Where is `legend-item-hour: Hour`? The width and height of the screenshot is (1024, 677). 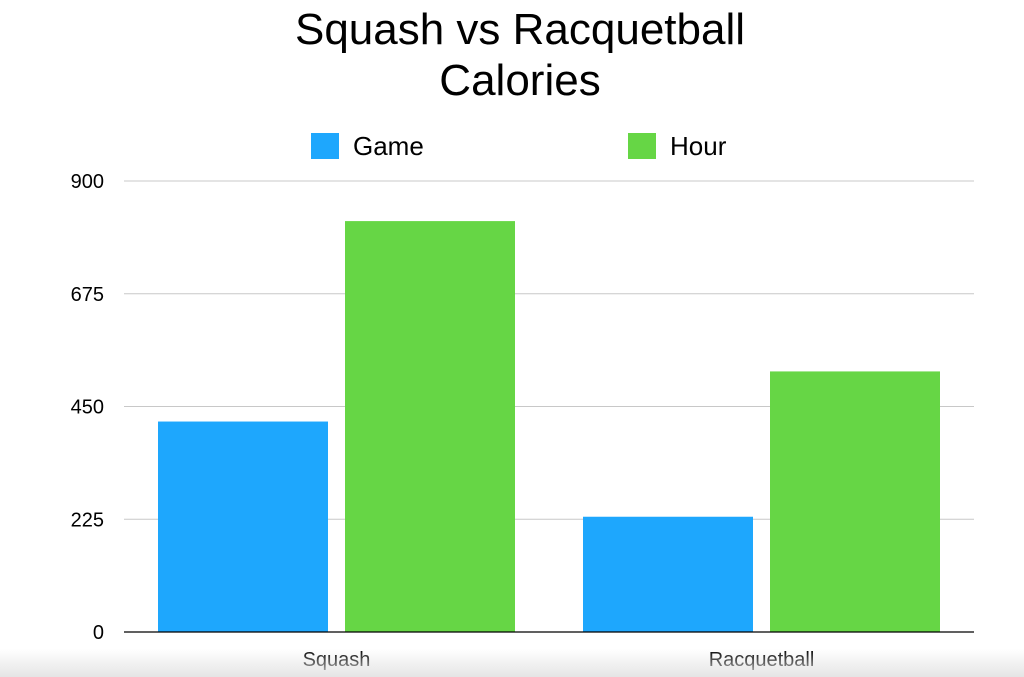
legend-item-hour: Hour is located at coordinates (677, 146).